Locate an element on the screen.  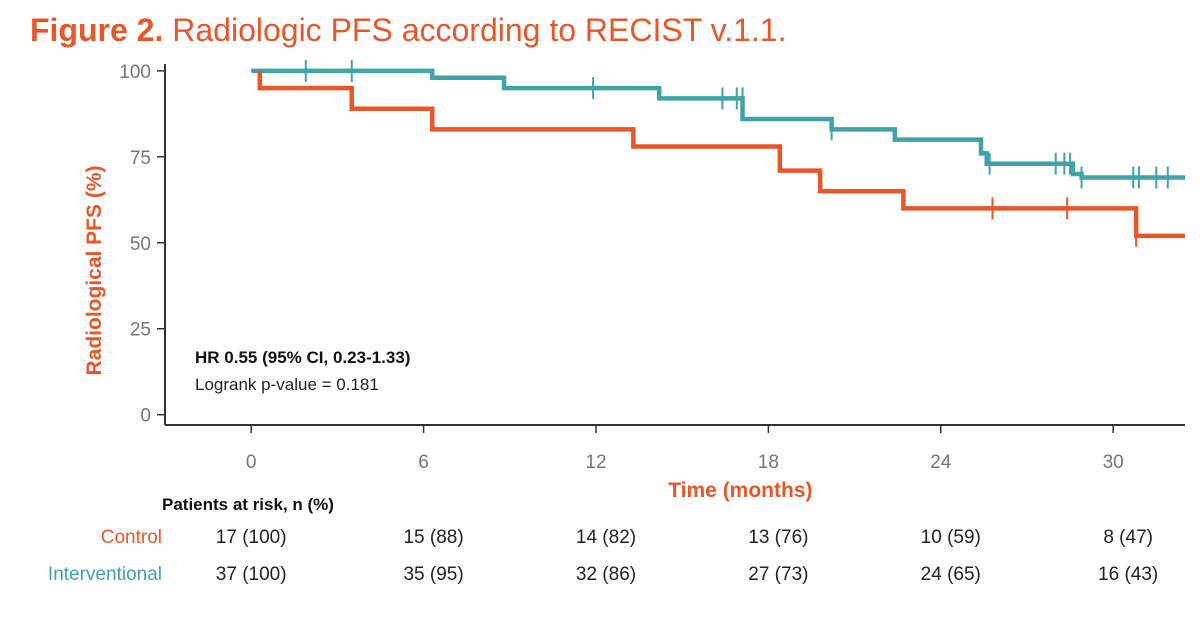
y-axis-label: Radiological PFS (%) is located at coordinates (94, 270).